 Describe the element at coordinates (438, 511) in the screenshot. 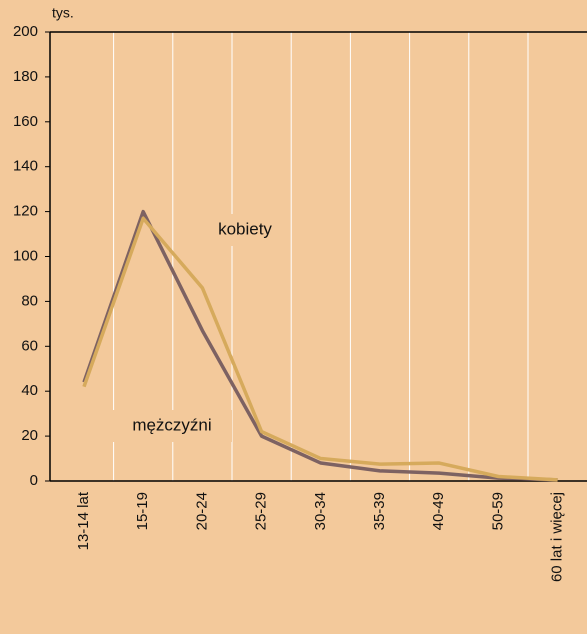

I see `x-tick-label: 40-49` at that location.